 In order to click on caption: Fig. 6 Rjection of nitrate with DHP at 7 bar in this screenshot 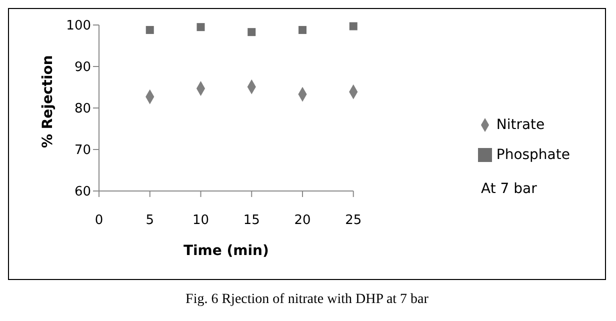, I will do `click(307, 300)`.